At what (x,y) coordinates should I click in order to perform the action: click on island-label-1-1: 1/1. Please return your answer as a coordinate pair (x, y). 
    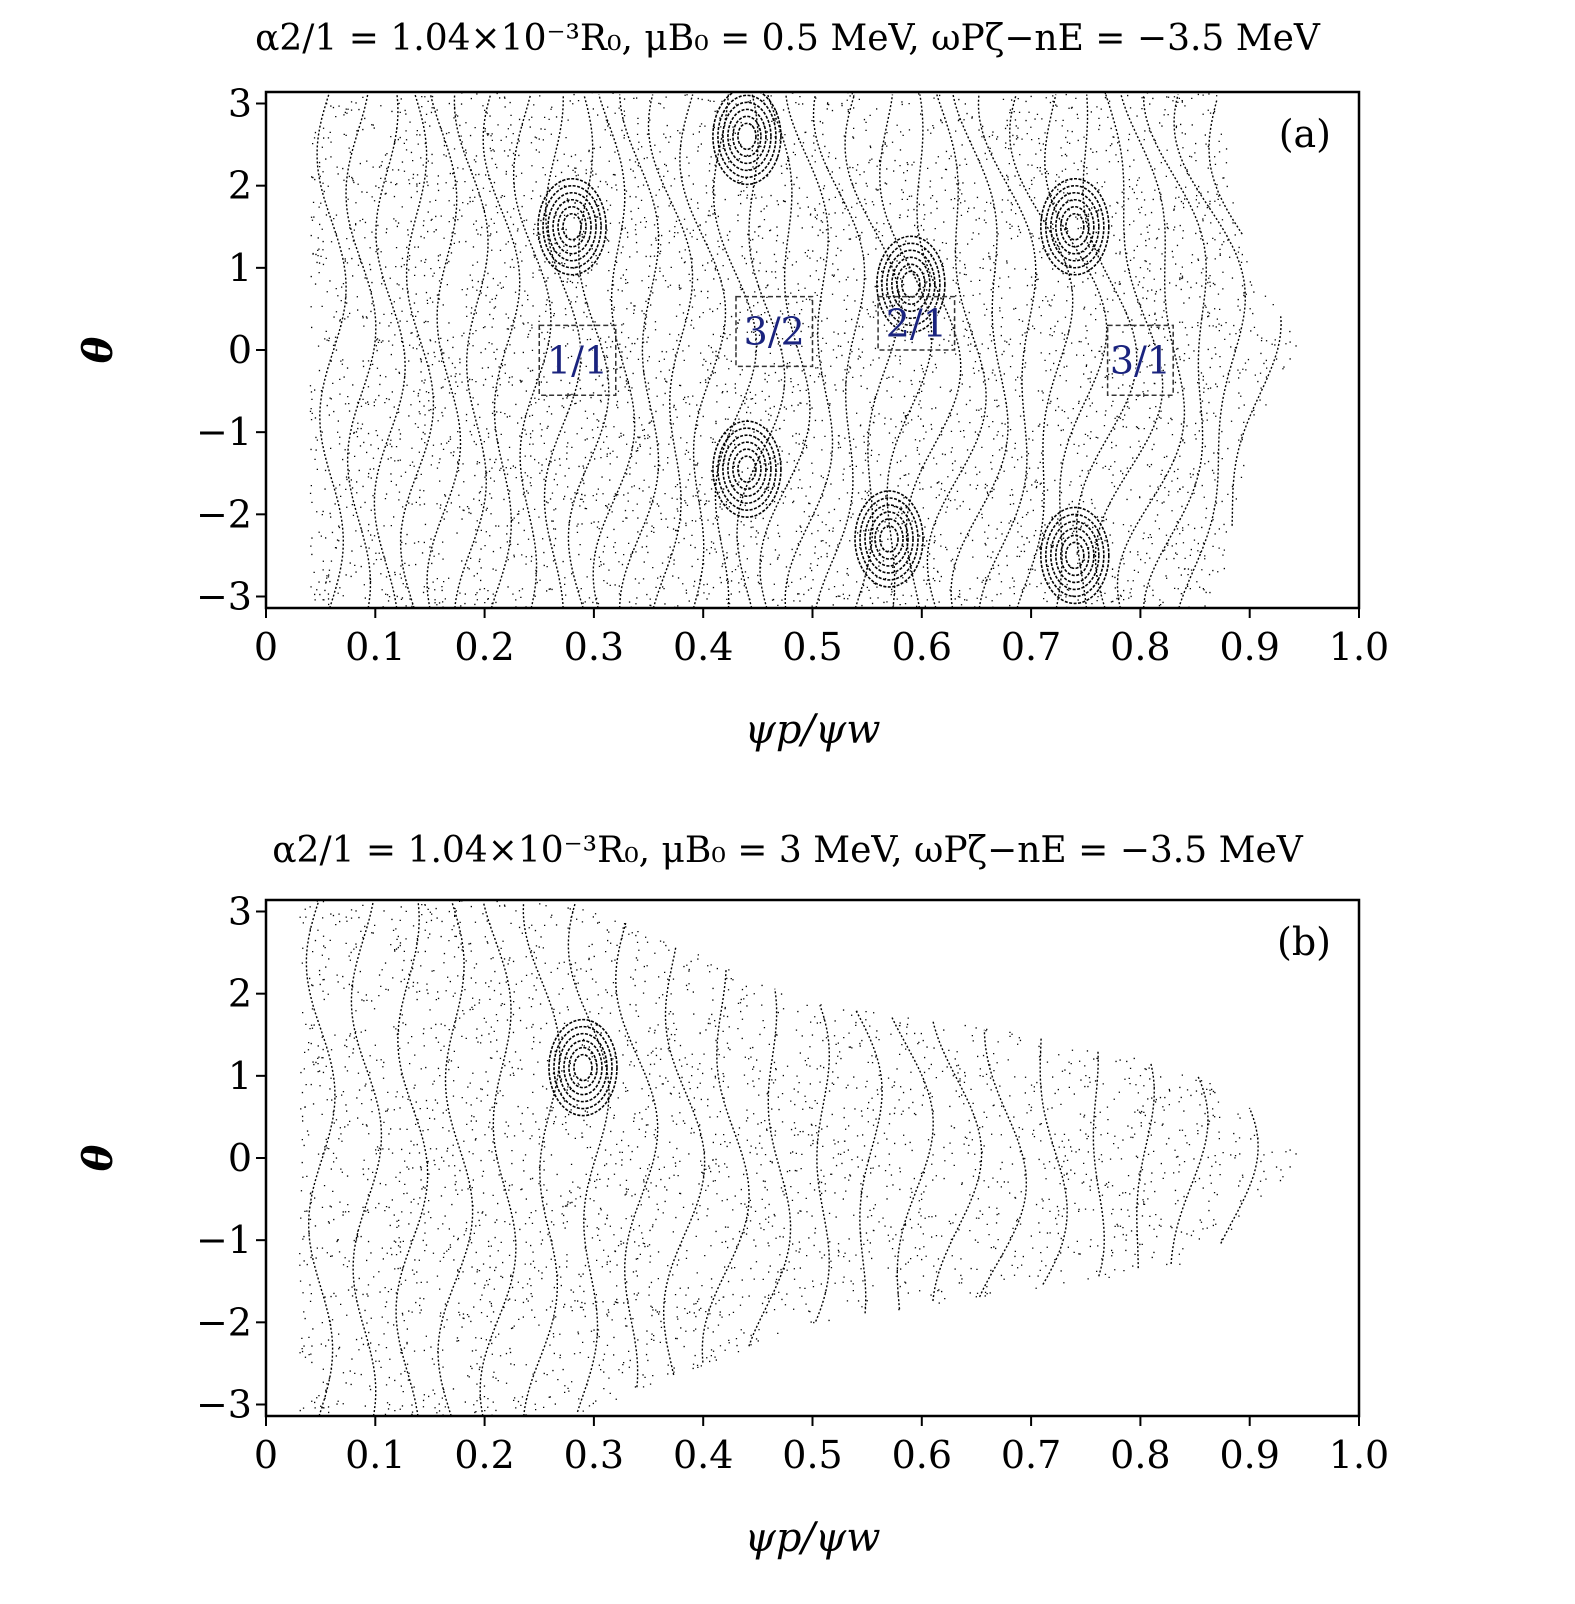
    Looking at the image, I should click on (577, 360).